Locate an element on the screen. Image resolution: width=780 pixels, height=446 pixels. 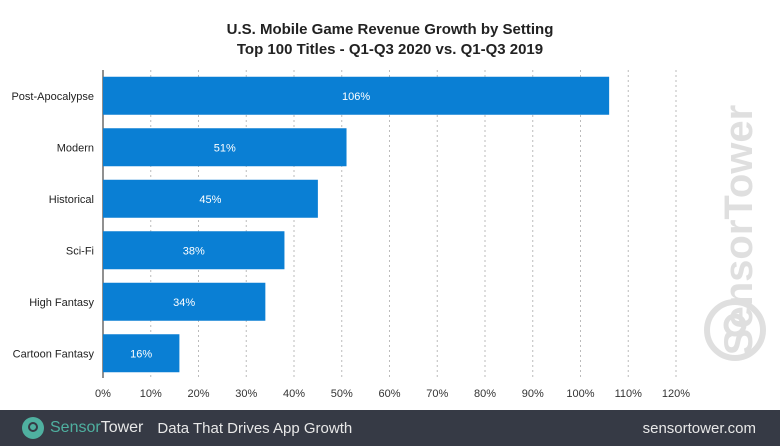
data-label: 16% is located at coordinates (141, 354).